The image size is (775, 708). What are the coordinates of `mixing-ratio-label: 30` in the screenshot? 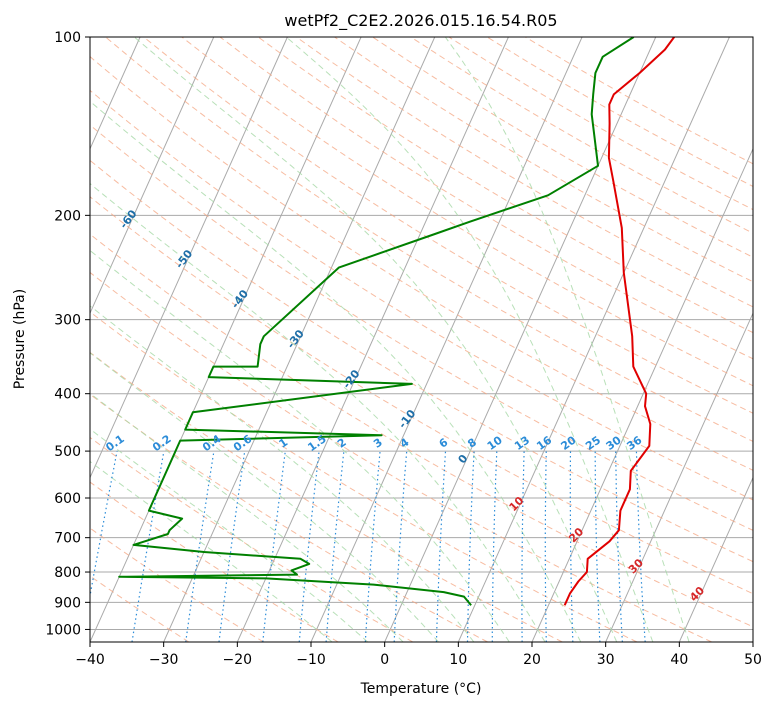 It's located at (614, 443).